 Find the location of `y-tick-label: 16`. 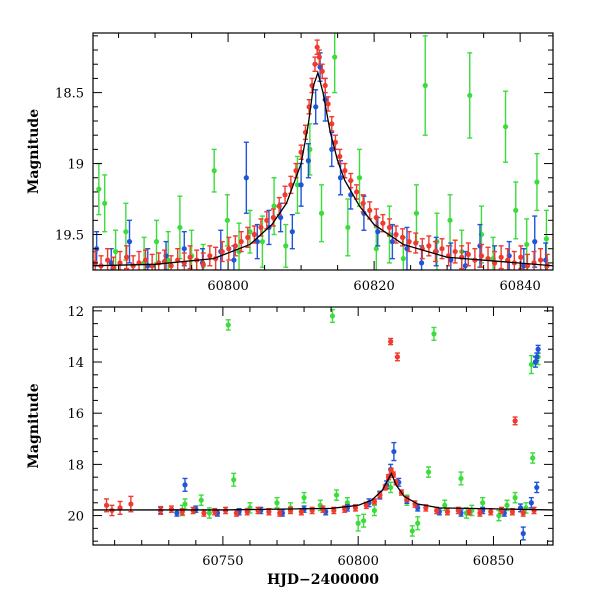

y-tick-label: 16 is located at coordinates (75, 414).